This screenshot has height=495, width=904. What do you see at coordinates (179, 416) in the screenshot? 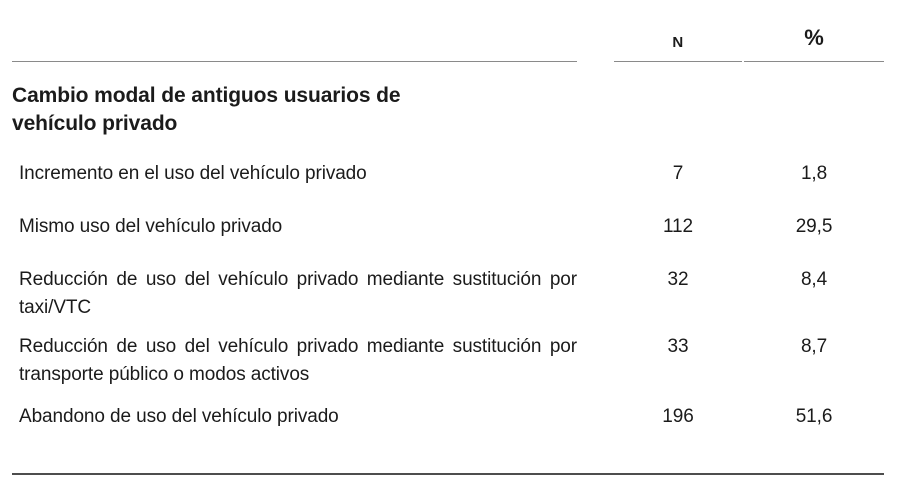
I see `row-label: Abandono de uso del vehículo privado` at bounding box center [179, 416].